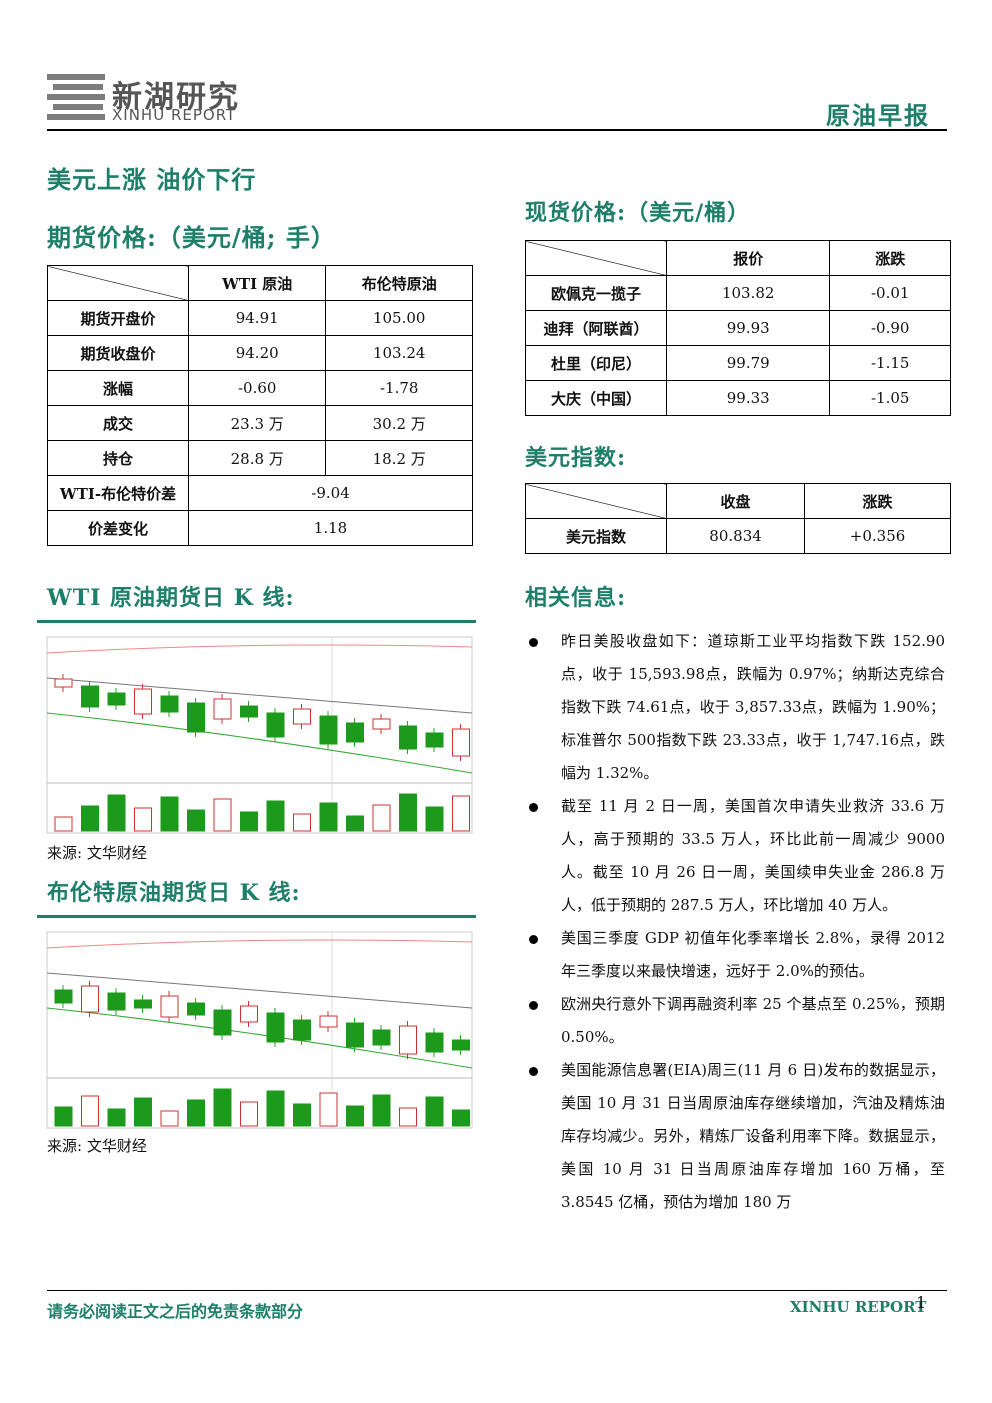  Describe the element at coordinates (399, 423) in the screenshot. I see `cell: 30.2 万` at that location.